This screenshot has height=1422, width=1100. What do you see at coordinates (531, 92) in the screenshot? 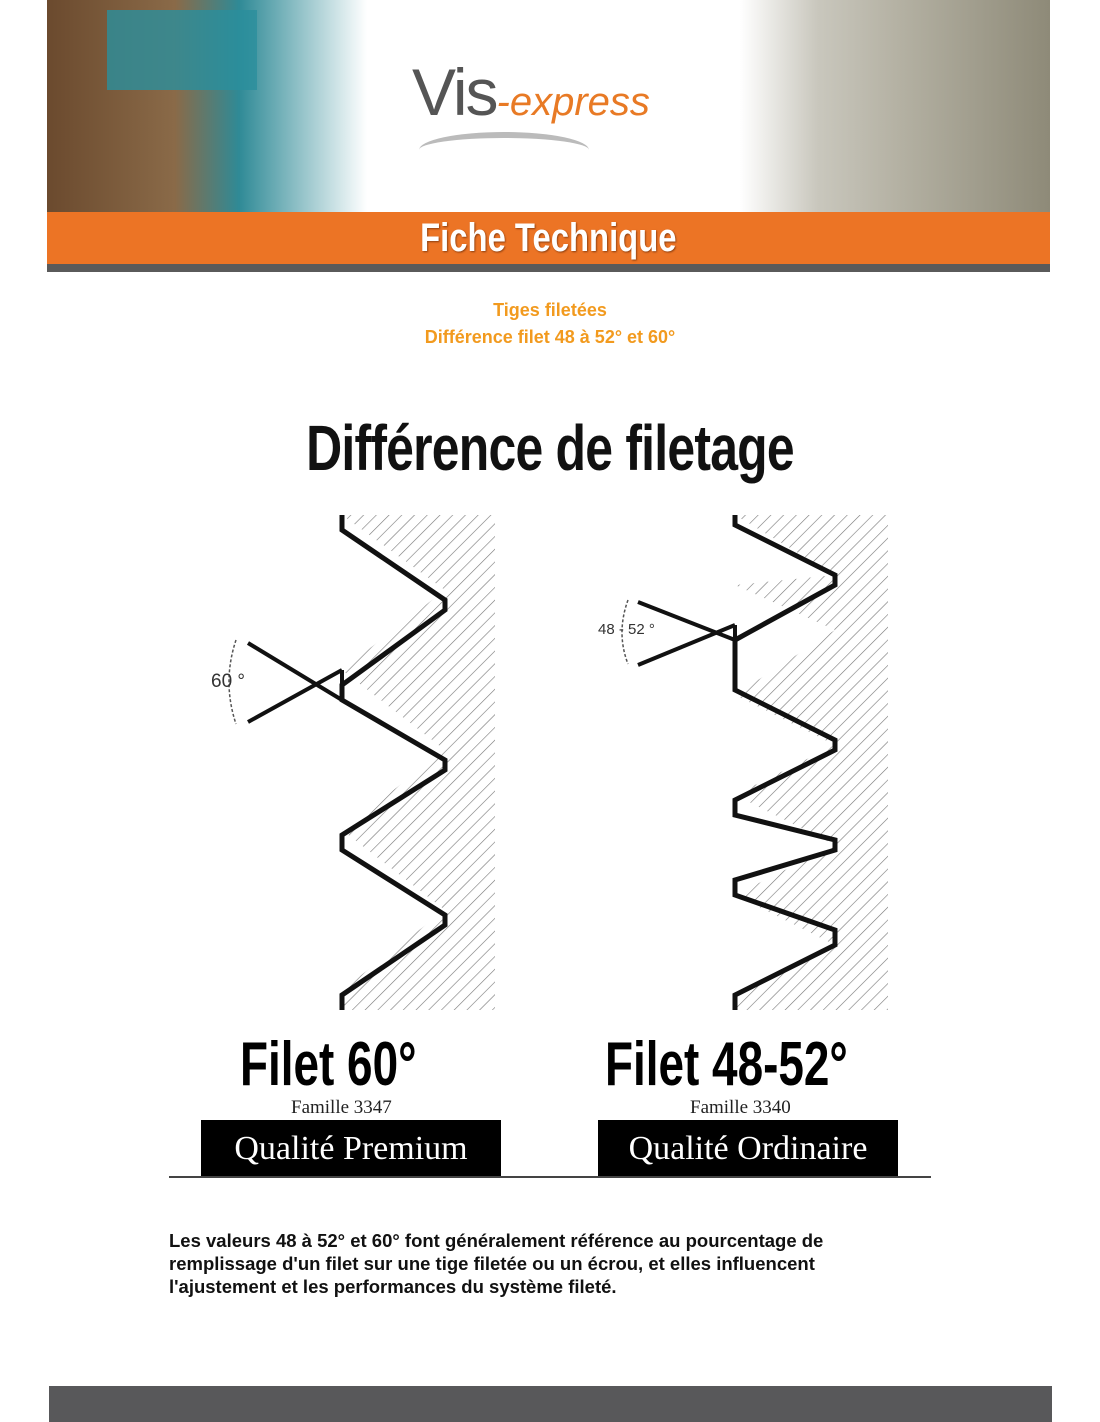
I see `logo: Vis-express` at bounding box center [531, 92].